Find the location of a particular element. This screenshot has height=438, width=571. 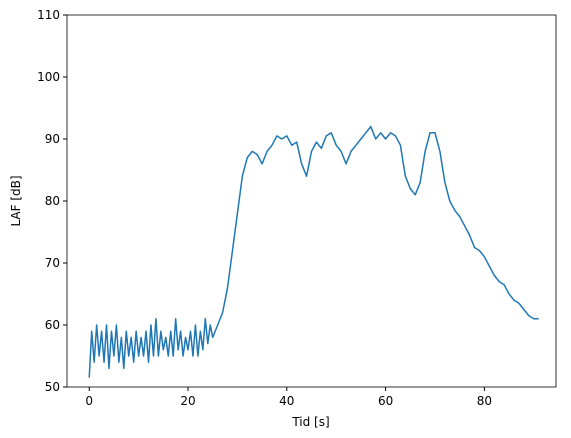

y-tick-label: 80 is located at coordinates (52, 201).